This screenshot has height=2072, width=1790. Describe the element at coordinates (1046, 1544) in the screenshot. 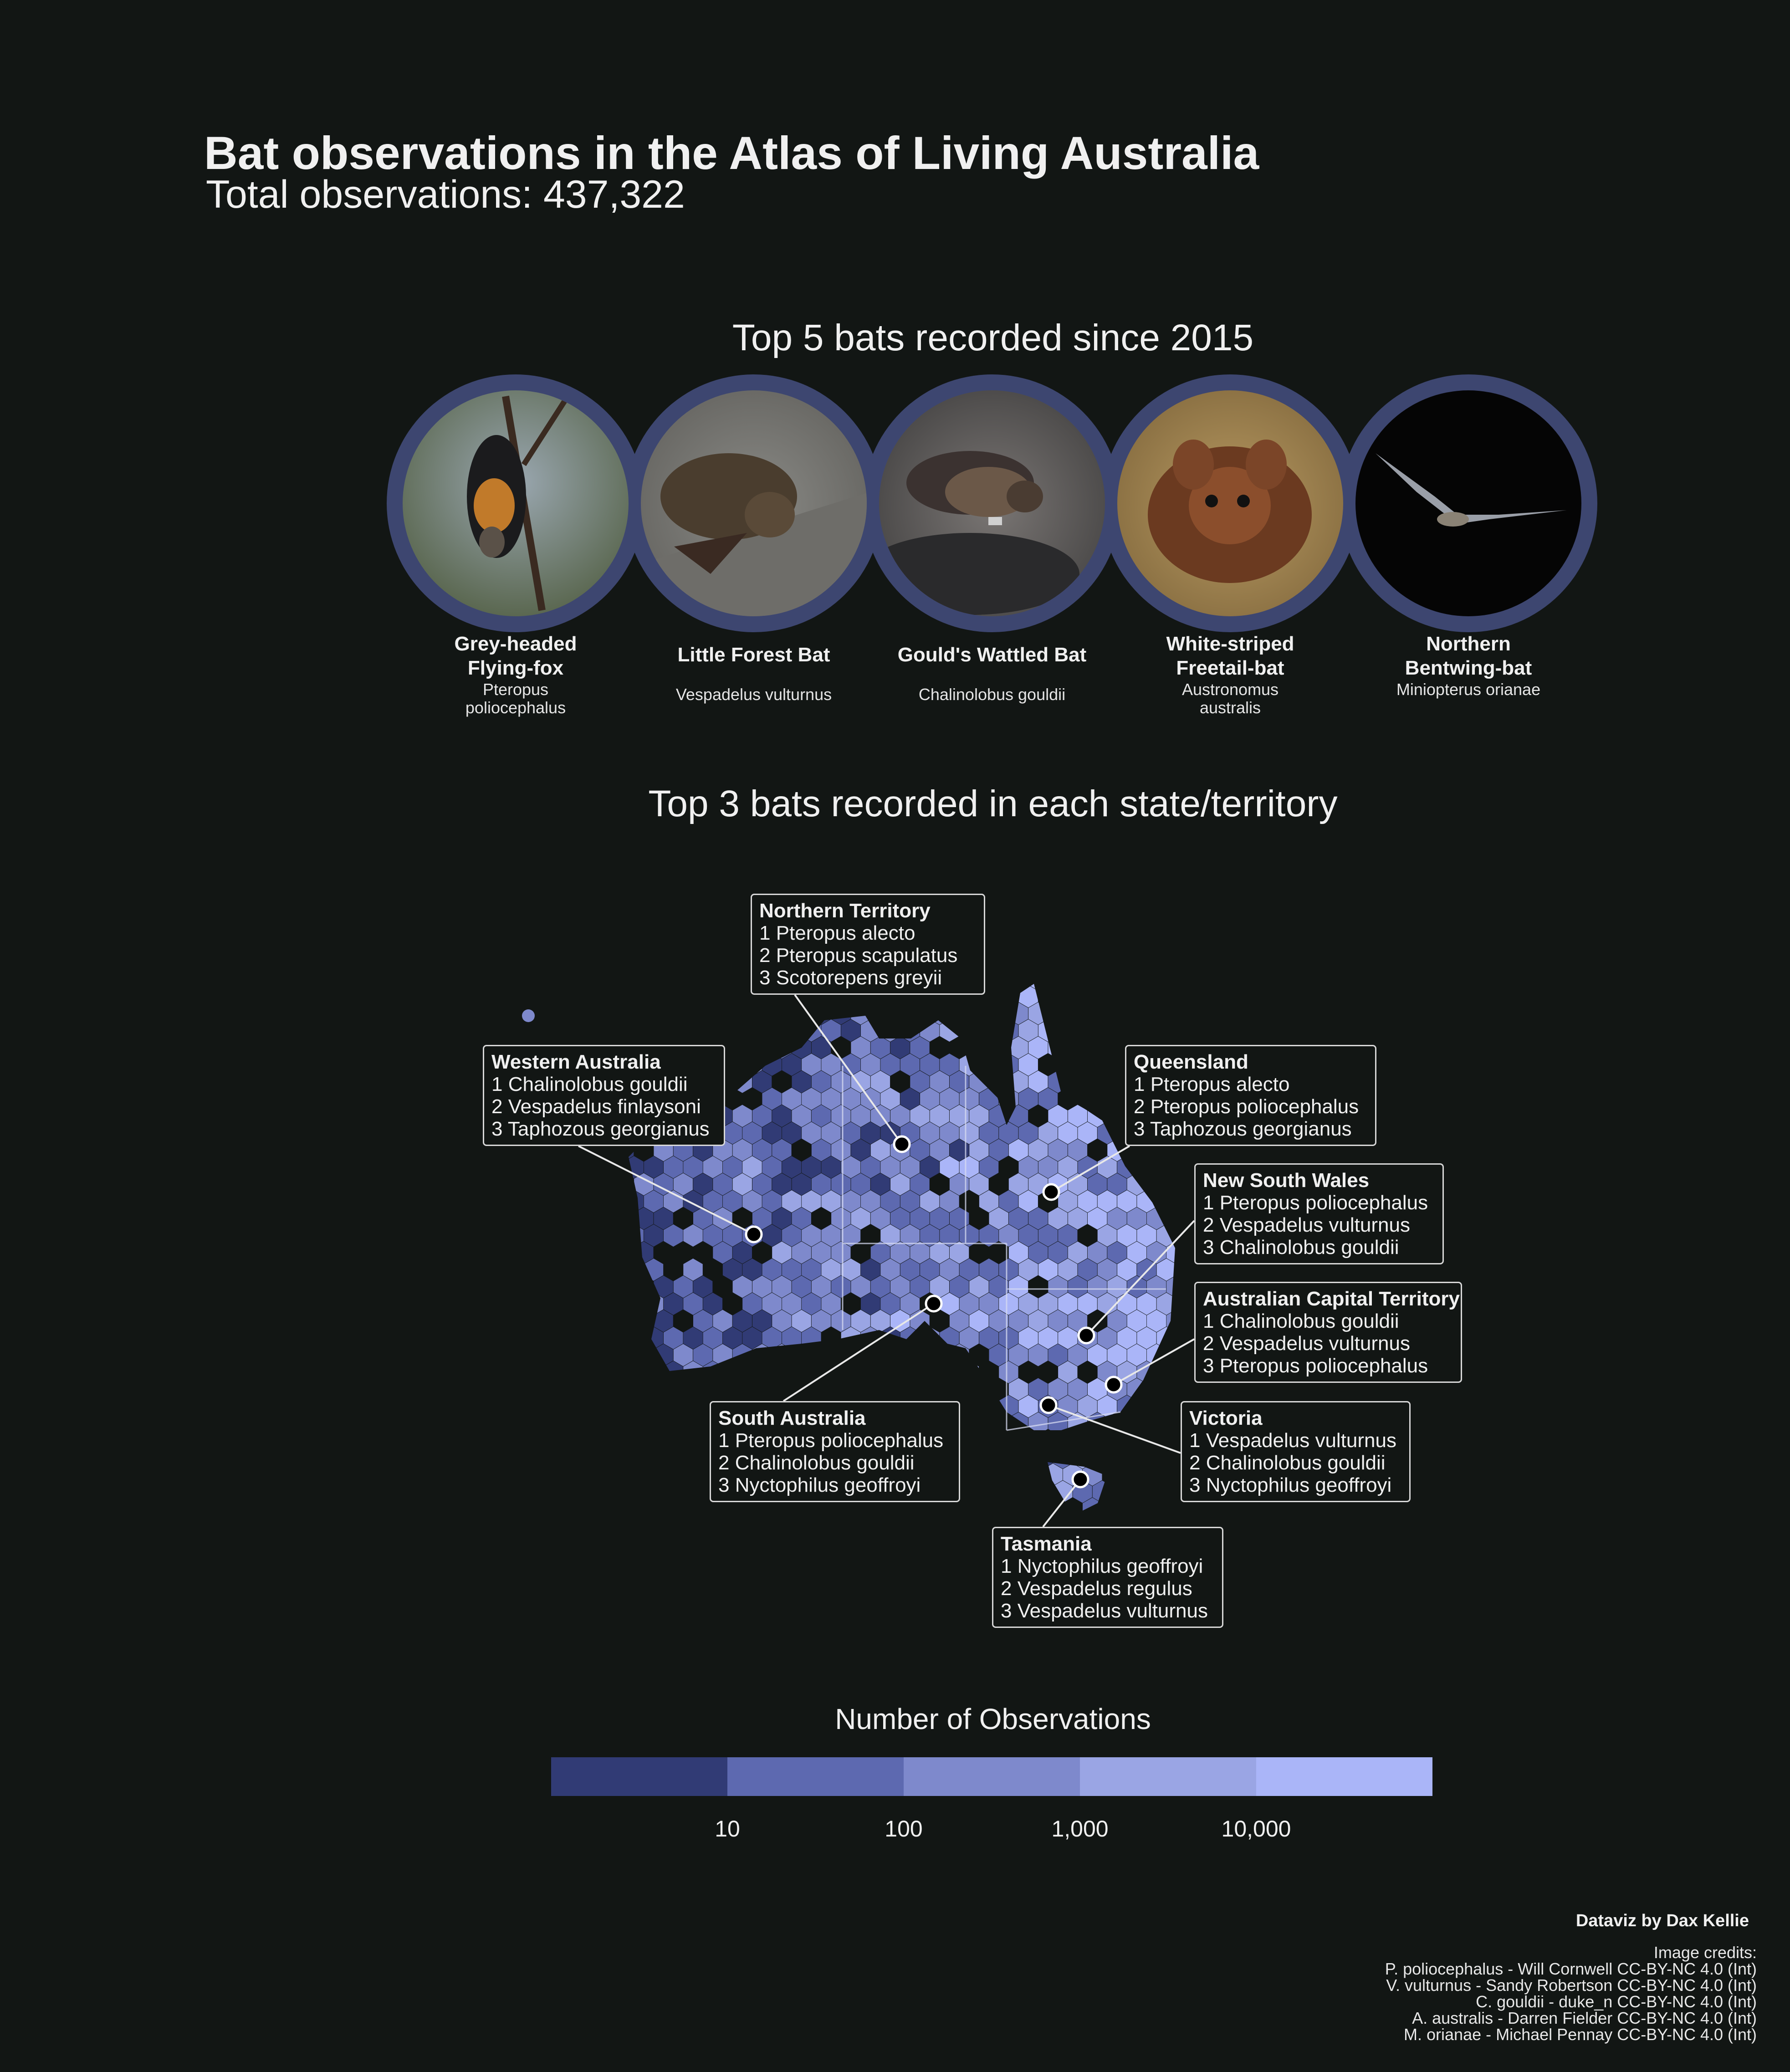

I see `state-name: Tasmania` at that location.